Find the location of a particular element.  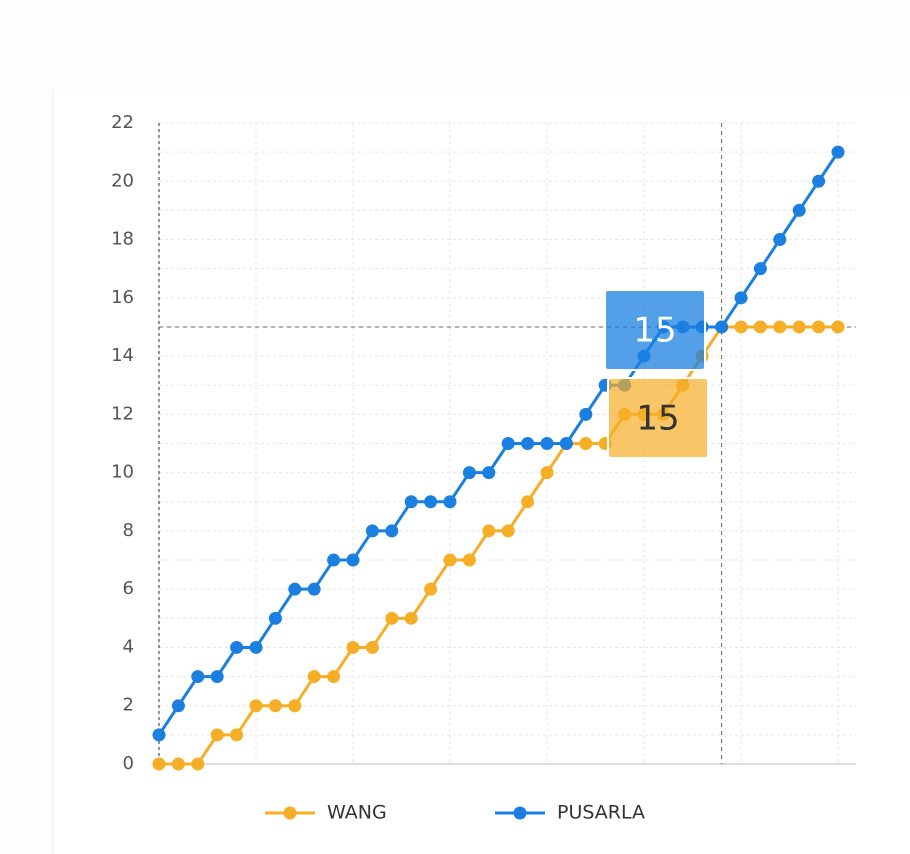

y-tick-label: 8 is located at coordinates (128, 530).